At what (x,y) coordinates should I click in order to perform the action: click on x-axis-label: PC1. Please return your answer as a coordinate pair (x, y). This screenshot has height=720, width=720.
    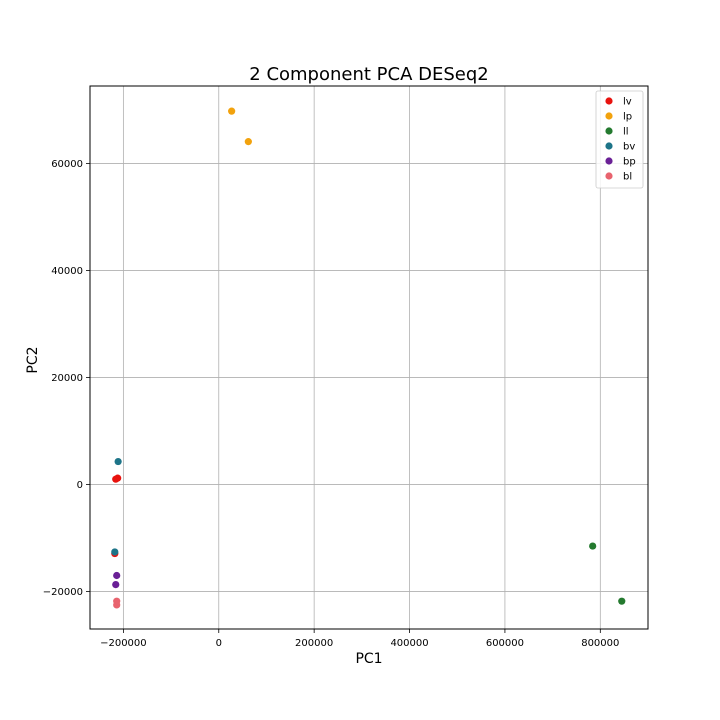
    Looking at the image, I should click on (368, 659).